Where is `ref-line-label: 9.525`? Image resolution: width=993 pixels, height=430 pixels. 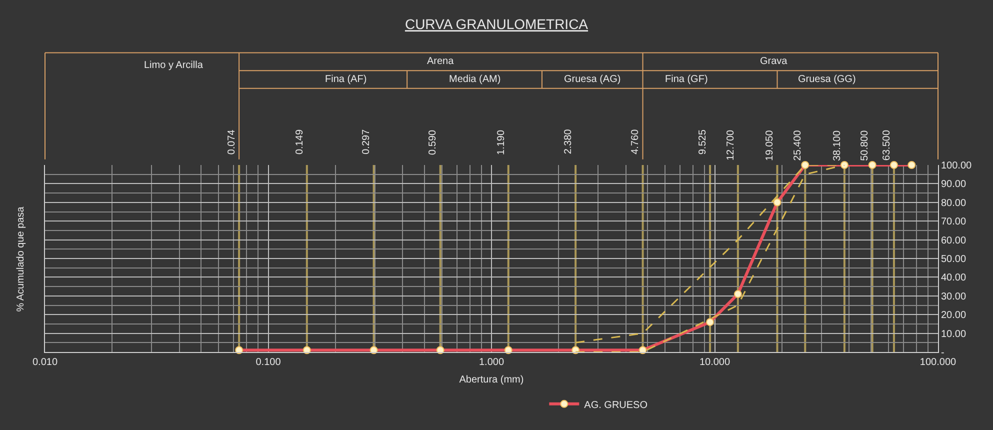 ref-line-label: 9.525 is located at coordinates (702, 142).